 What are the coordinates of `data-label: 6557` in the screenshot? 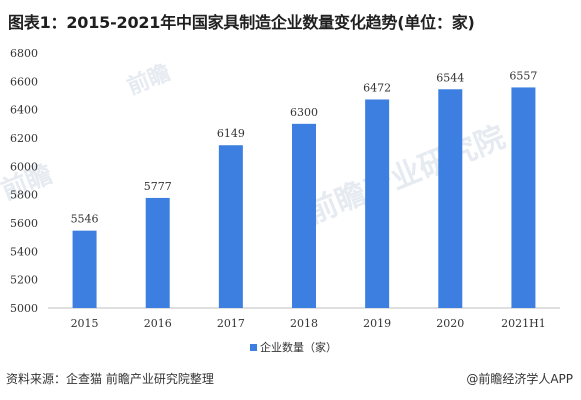 It's located at (523, 75).